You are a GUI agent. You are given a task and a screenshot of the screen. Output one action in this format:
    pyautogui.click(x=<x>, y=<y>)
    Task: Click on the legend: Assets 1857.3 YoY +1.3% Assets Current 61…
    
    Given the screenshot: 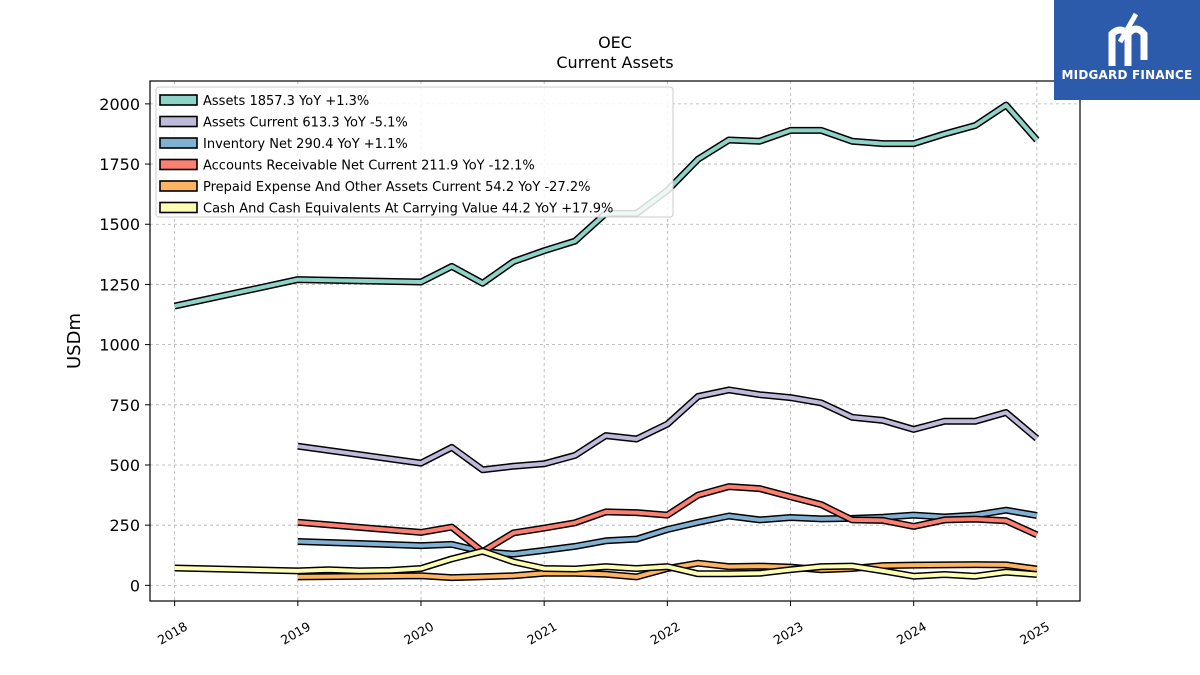 What is the action you would take?
    pyautogui.click(x=414, y=152)
    